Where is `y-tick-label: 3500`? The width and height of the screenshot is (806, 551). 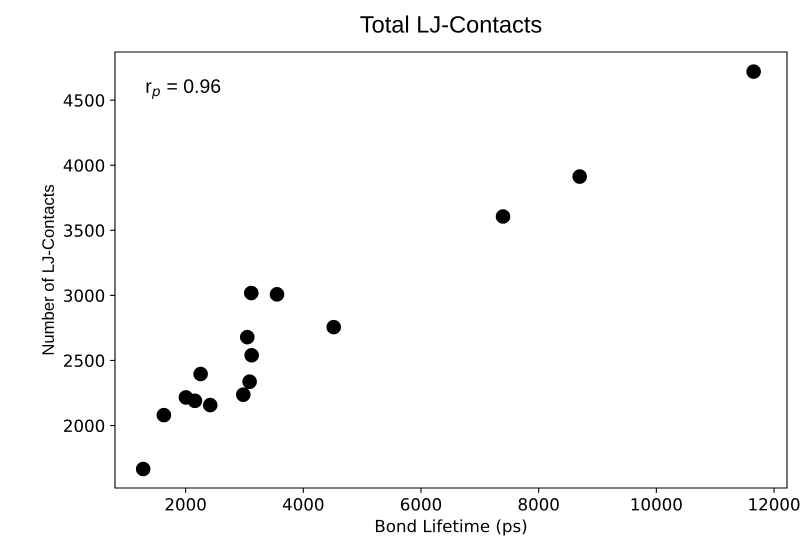 y-tick-label: 3500 is located at coordinates (84, 230).